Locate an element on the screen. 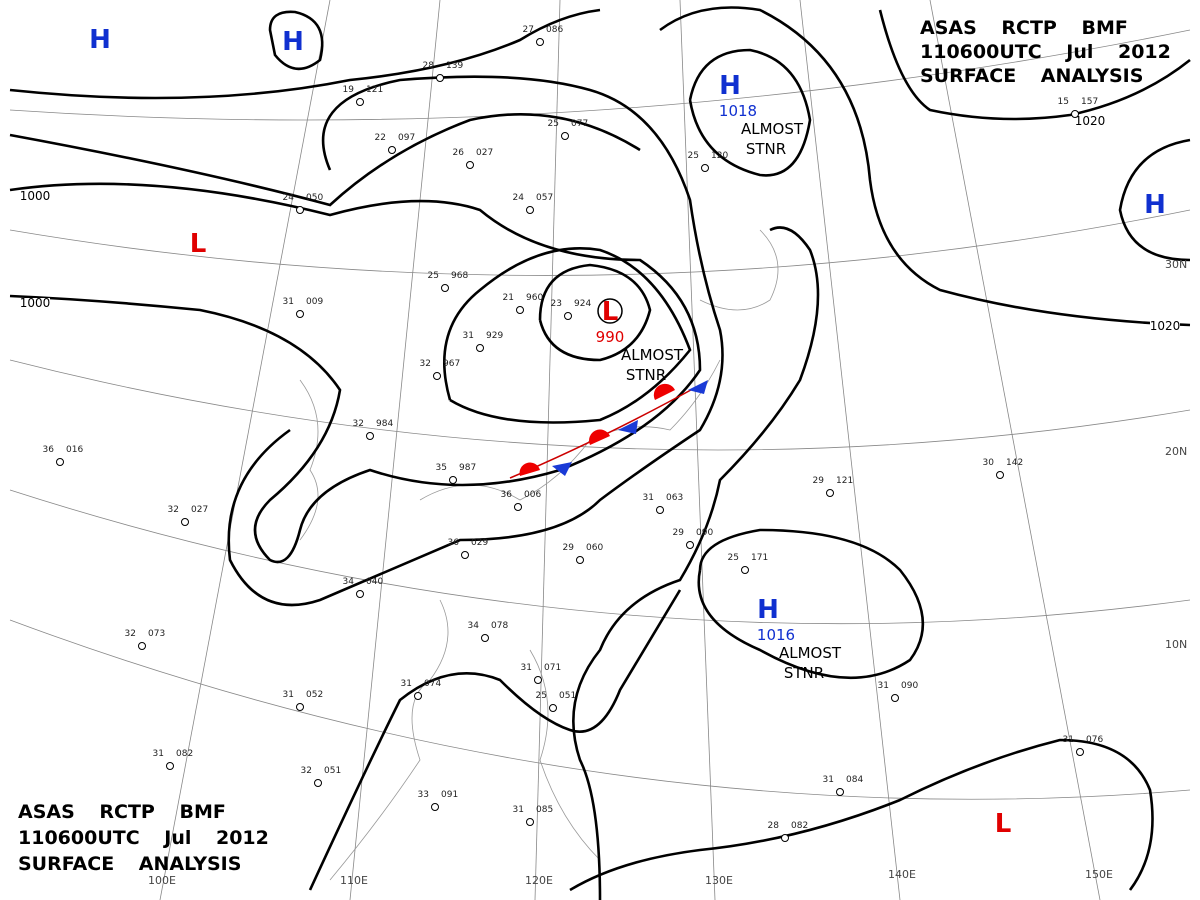 Image resolution: width=1200 pixels, height=900 pixels. station-pressure: 984 is located at coordinates (384, 424).